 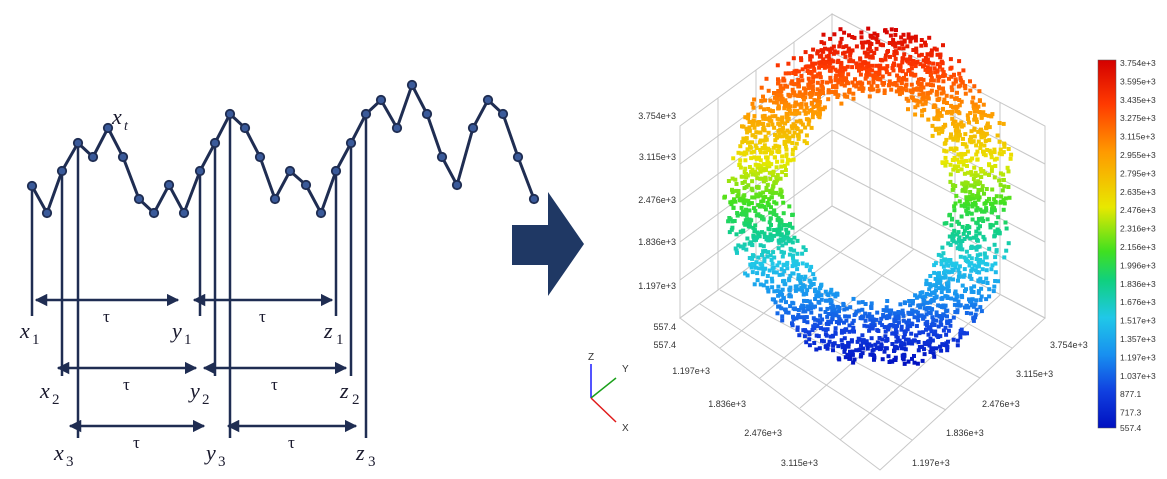 I want to click on time-series-points, so click(x=283, y=149).